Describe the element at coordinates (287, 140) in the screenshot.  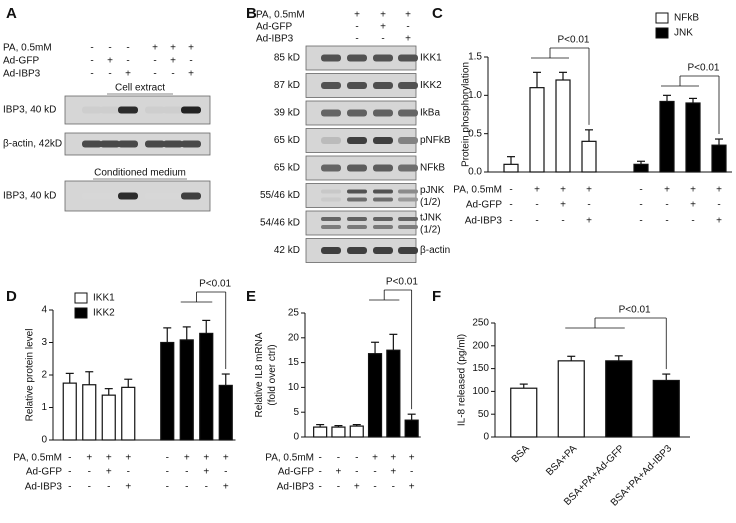
I see `blot-size: 65 kD` at that location.